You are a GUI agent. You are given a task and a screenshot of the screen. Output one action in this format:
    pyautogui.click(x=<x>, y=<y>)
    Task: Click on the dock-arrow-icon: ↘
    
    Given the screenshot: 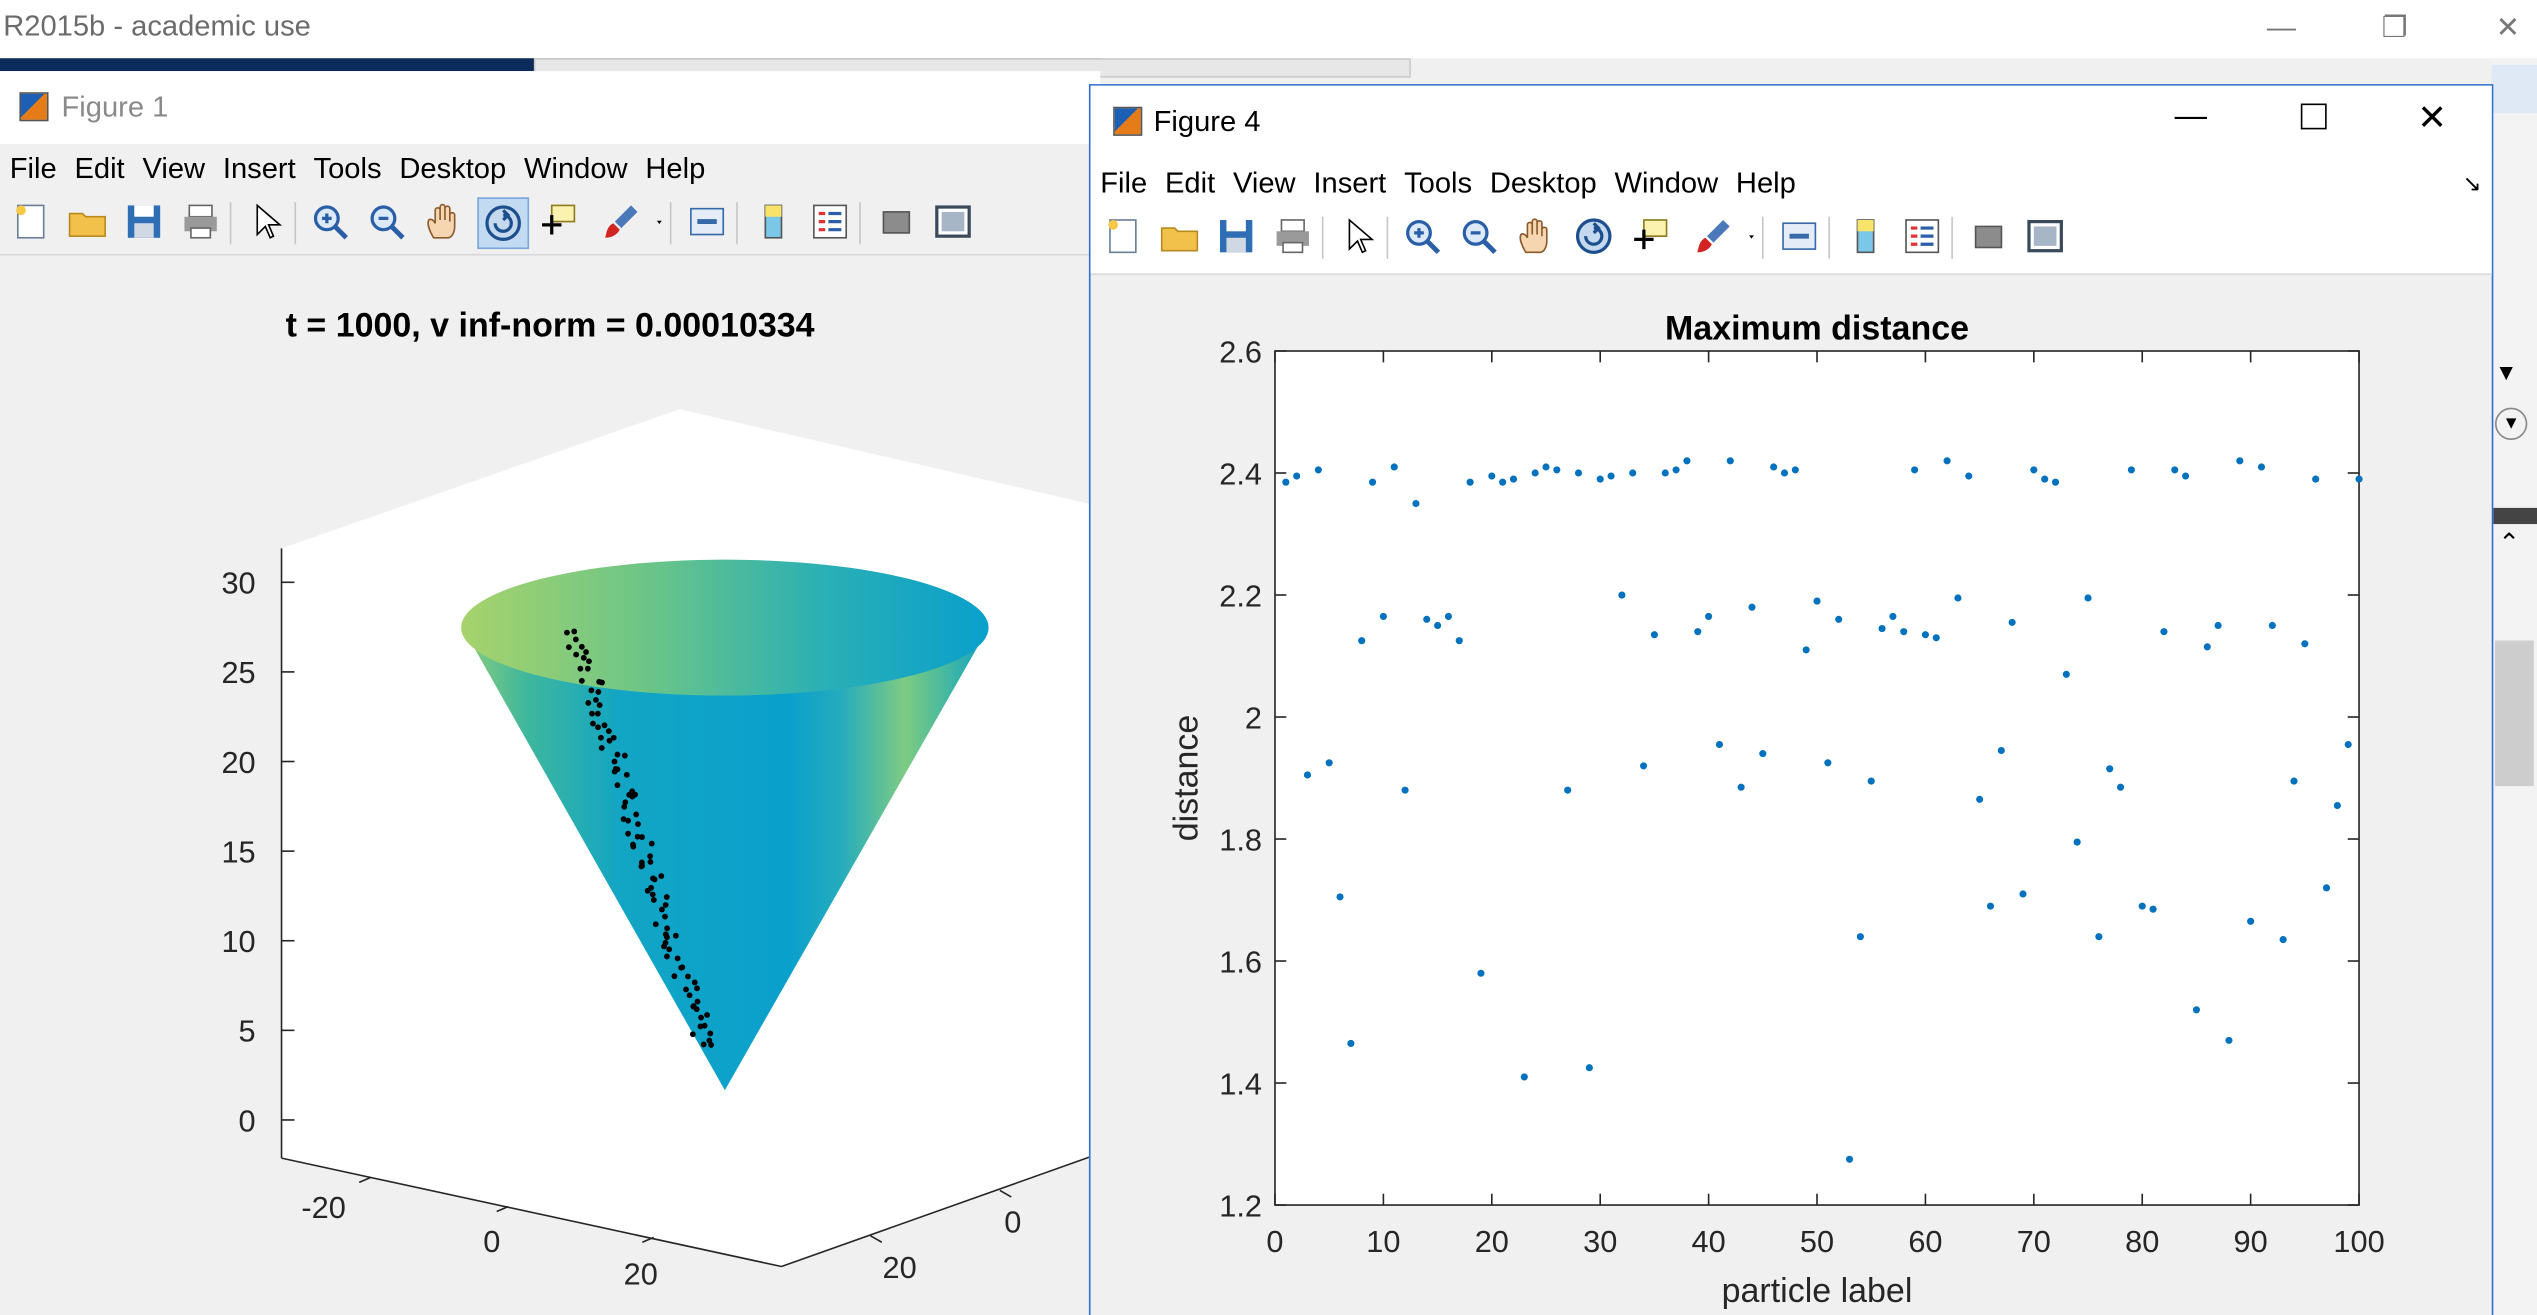 What is the action you would take?
    pyautogui.click(x=2472, y=182)
    